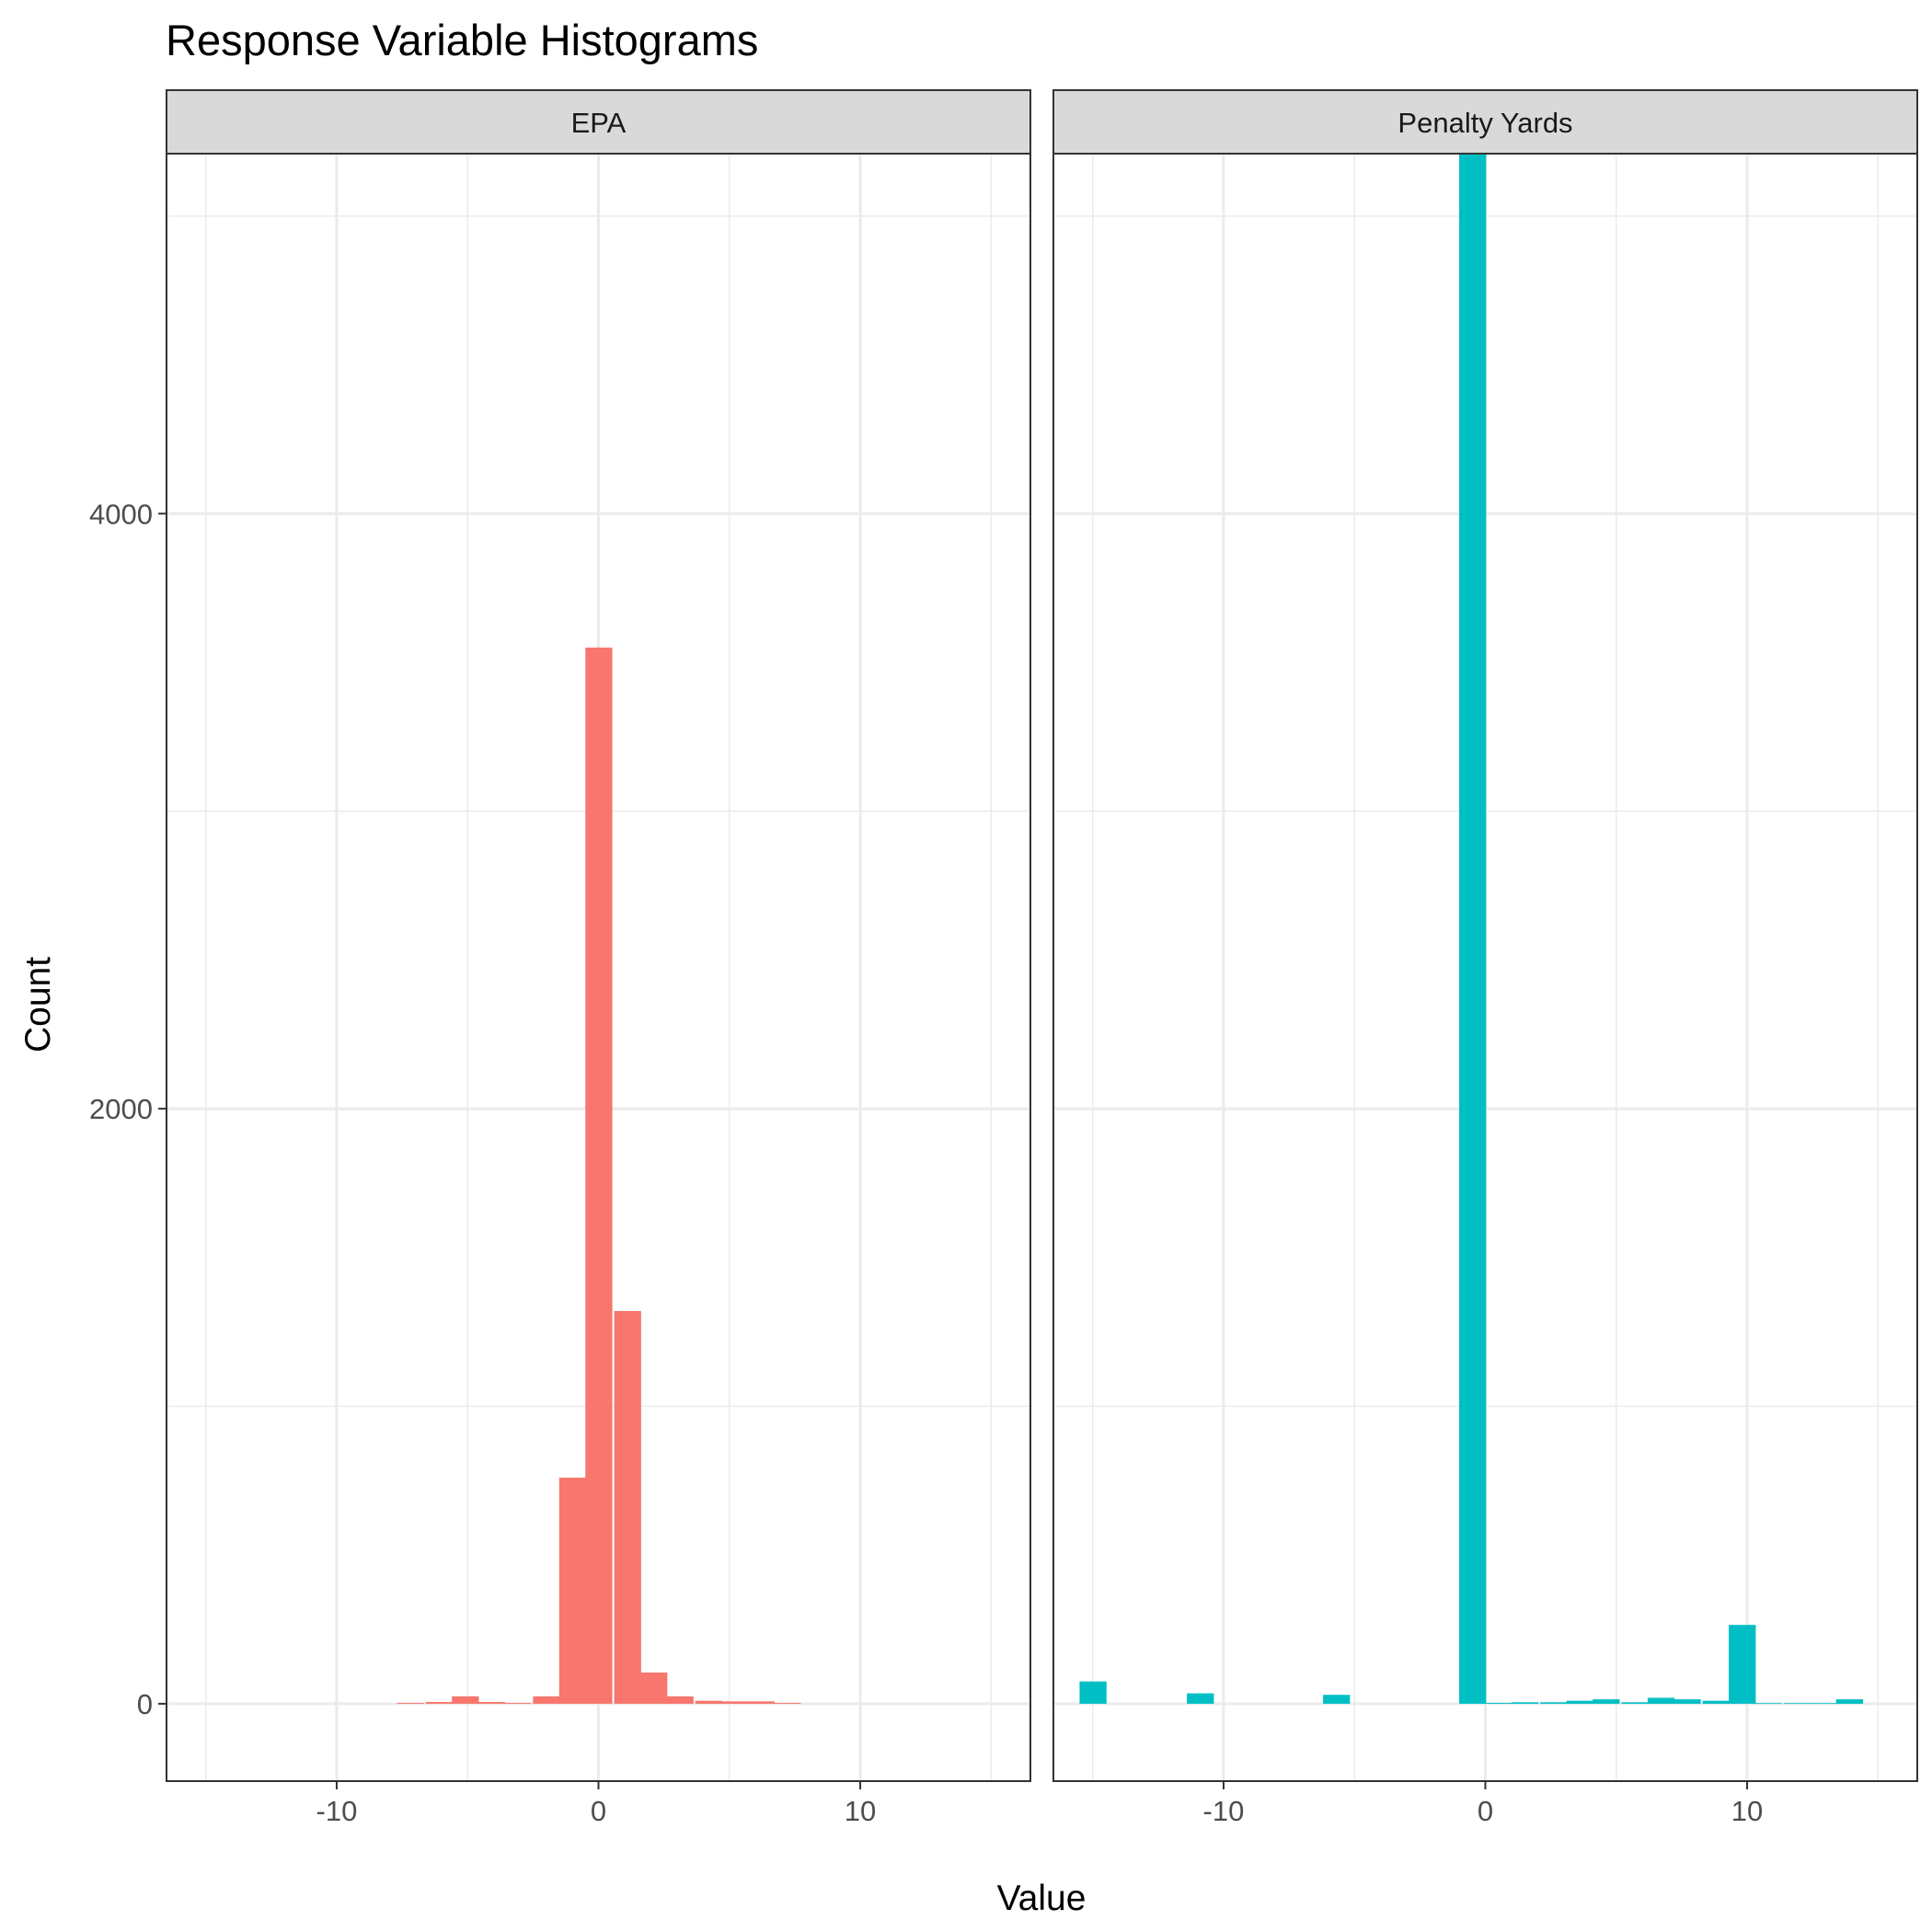 Image resolution: width=1932 pixels, height=1932 pixels. I want to click on facet-strip-label: Penalty Yards, so click(1484, 123).